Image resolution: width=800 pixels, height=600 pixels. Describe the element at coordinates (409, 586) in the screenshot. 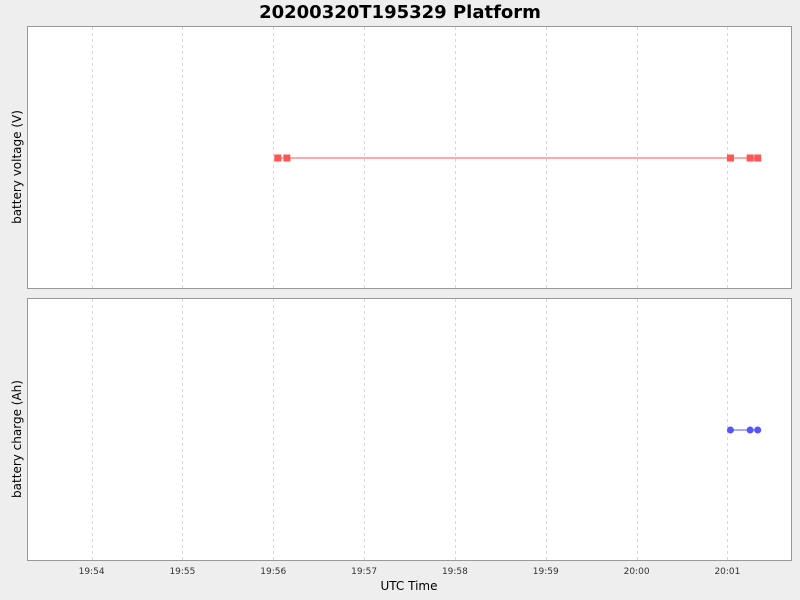

I see `x-axis-label: UTC Time` at that location.